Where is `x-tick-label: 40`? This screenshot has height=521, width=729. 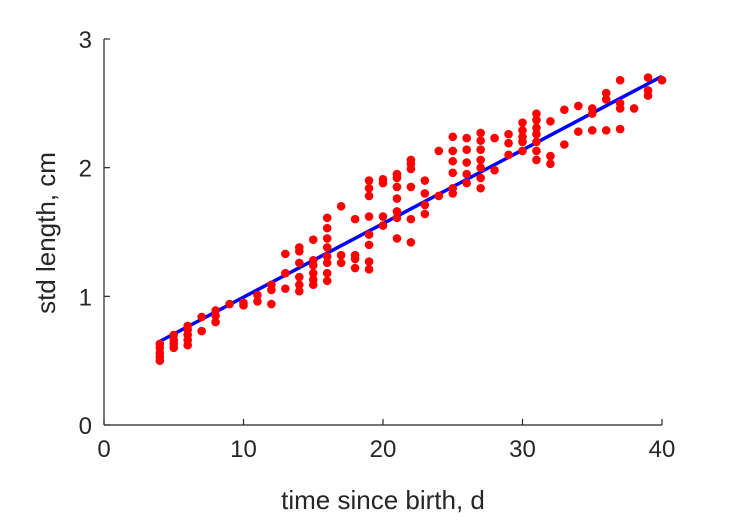 x-tick-label: 40 is located at coordinates (662, 449).